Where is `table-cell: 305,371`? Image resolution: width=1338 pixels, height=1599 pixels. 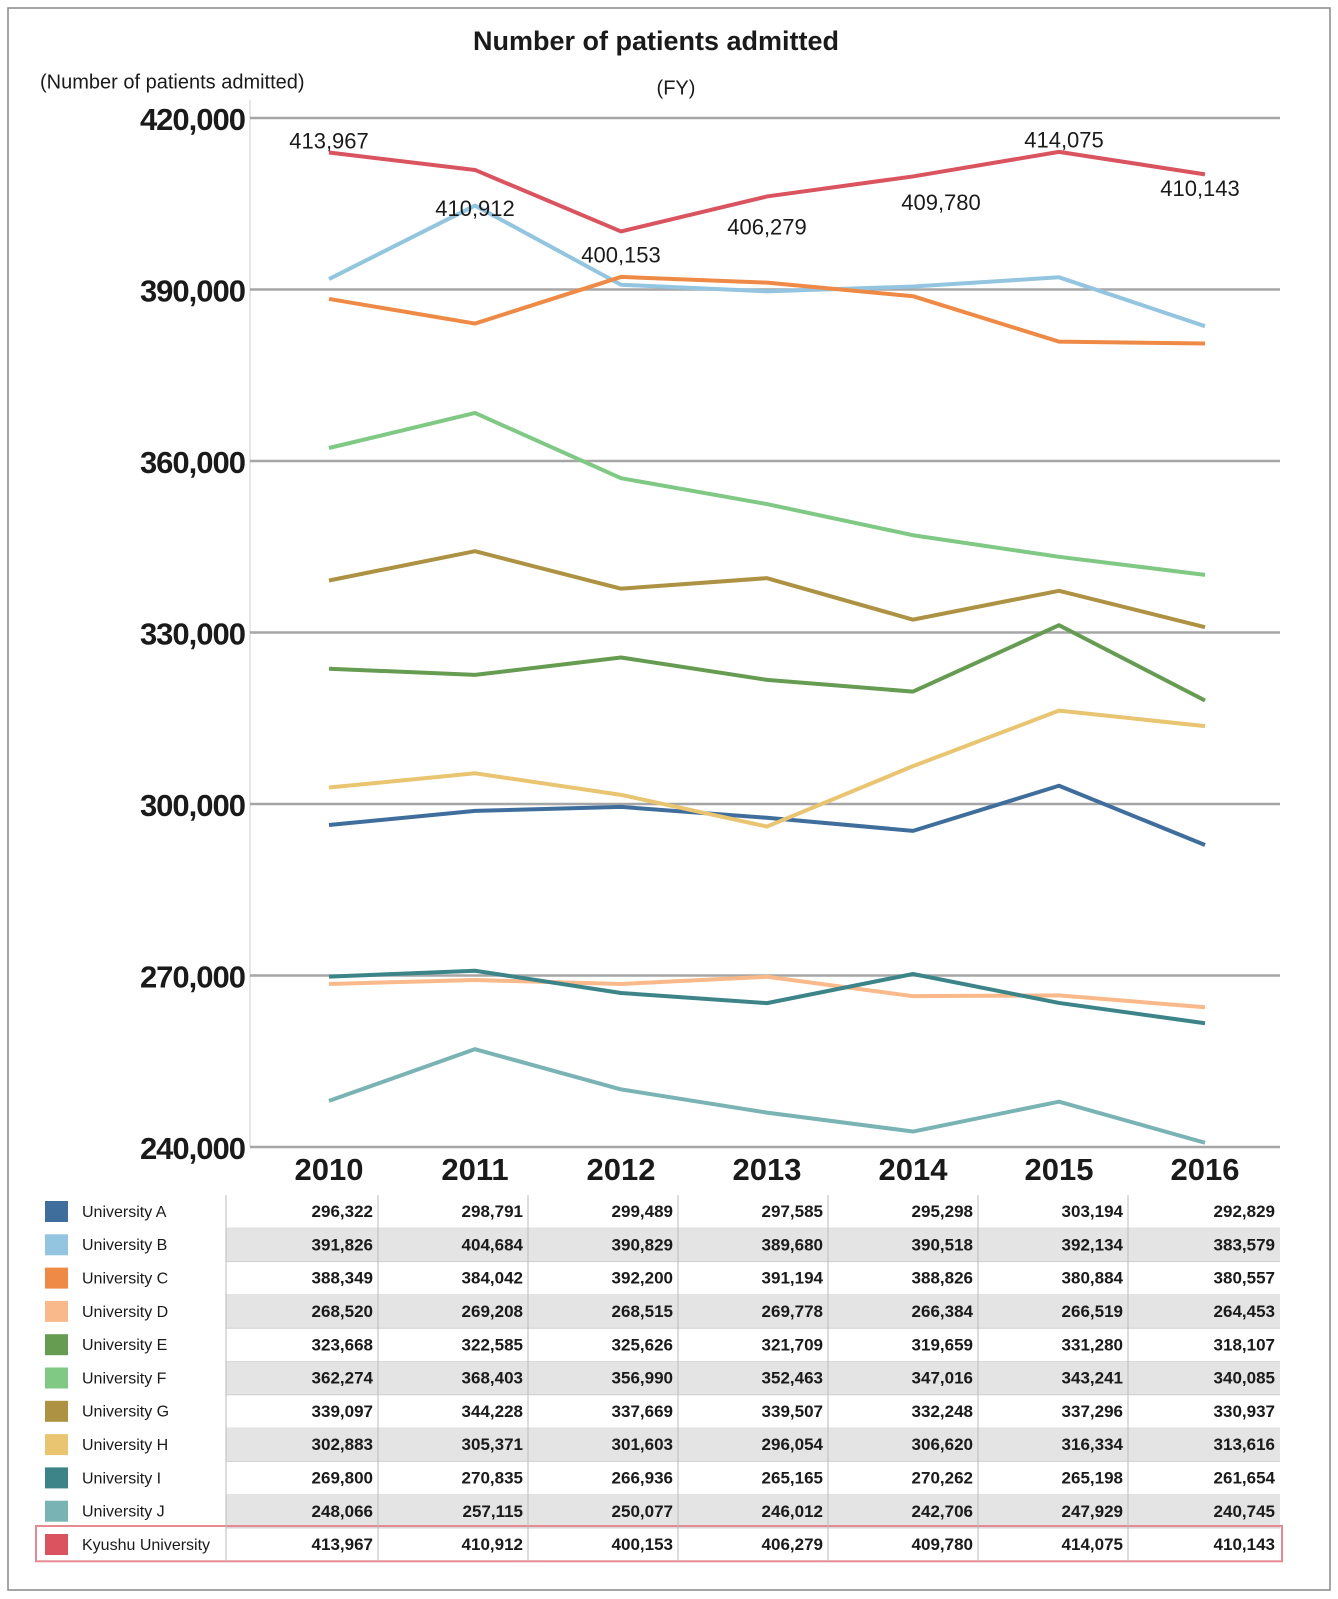
table-cell: 305,371 is located at coordinates (492, 1444).